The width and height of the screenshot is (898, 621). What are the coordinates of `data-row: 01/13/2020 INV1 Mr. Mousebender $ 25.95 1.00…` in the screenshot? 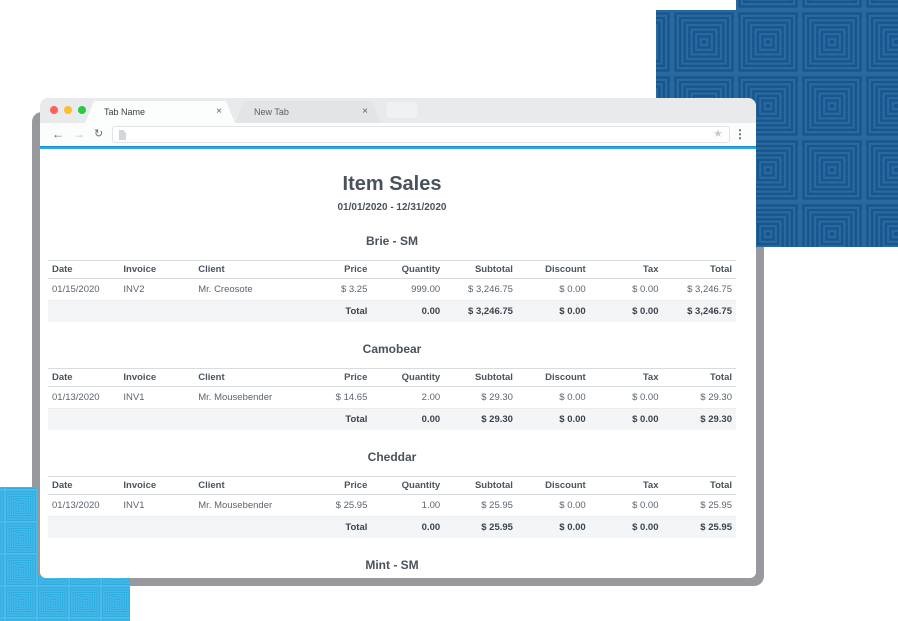 It's located at (392, 505).